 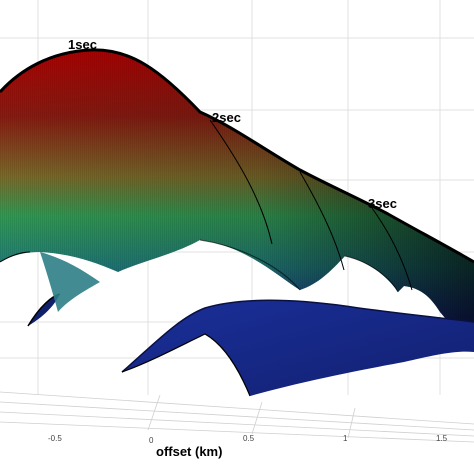 What do you see at coordinates (189, 451) in the screenshot?
I see `x-axis-label: offset (km)` at bounding box center [189, 451].